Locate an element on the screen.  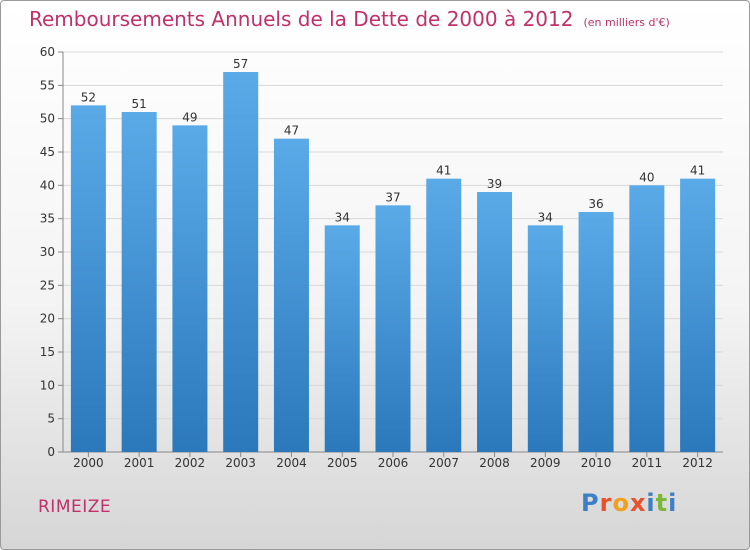
x-tick-label: 2006 is located at coordinates (393, 463).